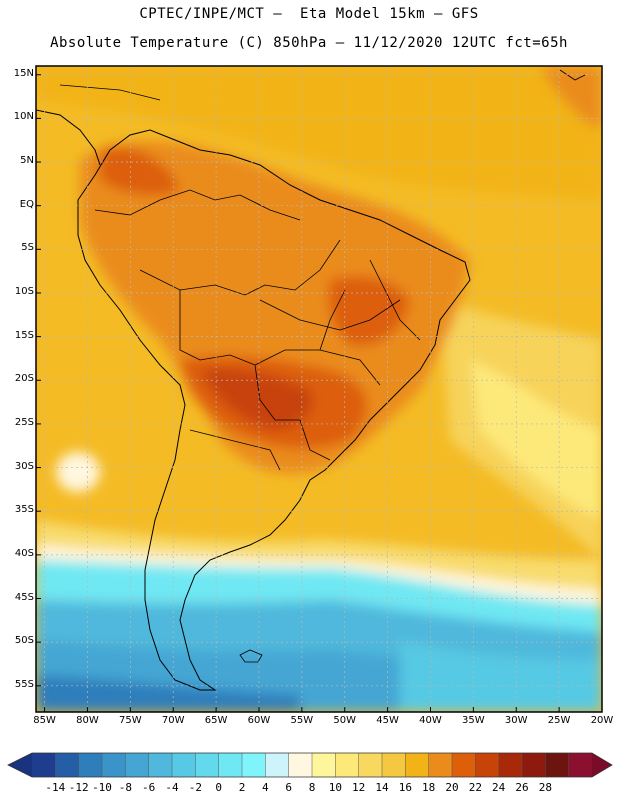 The height and width of the screenshot is (800, 618). What do you see at coordinates (387, 720) in the screenshot?
I see `lon-tick-label: 45W` at bounding box center [387, 720].